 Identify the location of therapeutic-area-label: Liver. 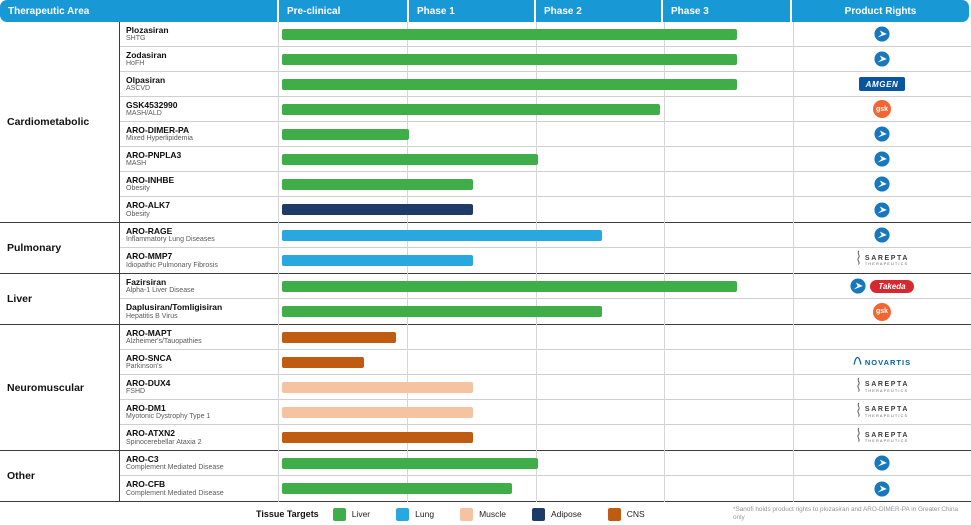
(60, 299).